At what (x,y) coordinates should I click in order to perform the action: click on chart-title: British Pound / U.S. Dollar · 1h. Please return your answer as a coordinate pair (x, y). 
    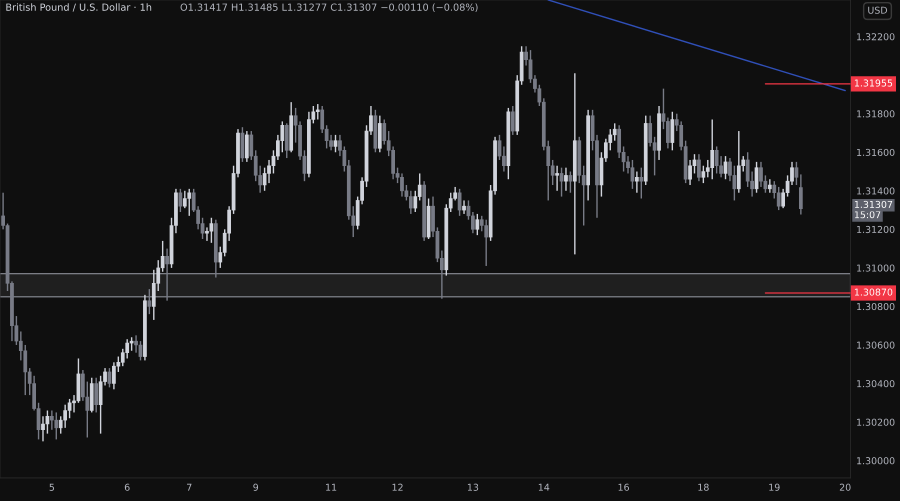
    Looking at the image, I should click on (79, 7).